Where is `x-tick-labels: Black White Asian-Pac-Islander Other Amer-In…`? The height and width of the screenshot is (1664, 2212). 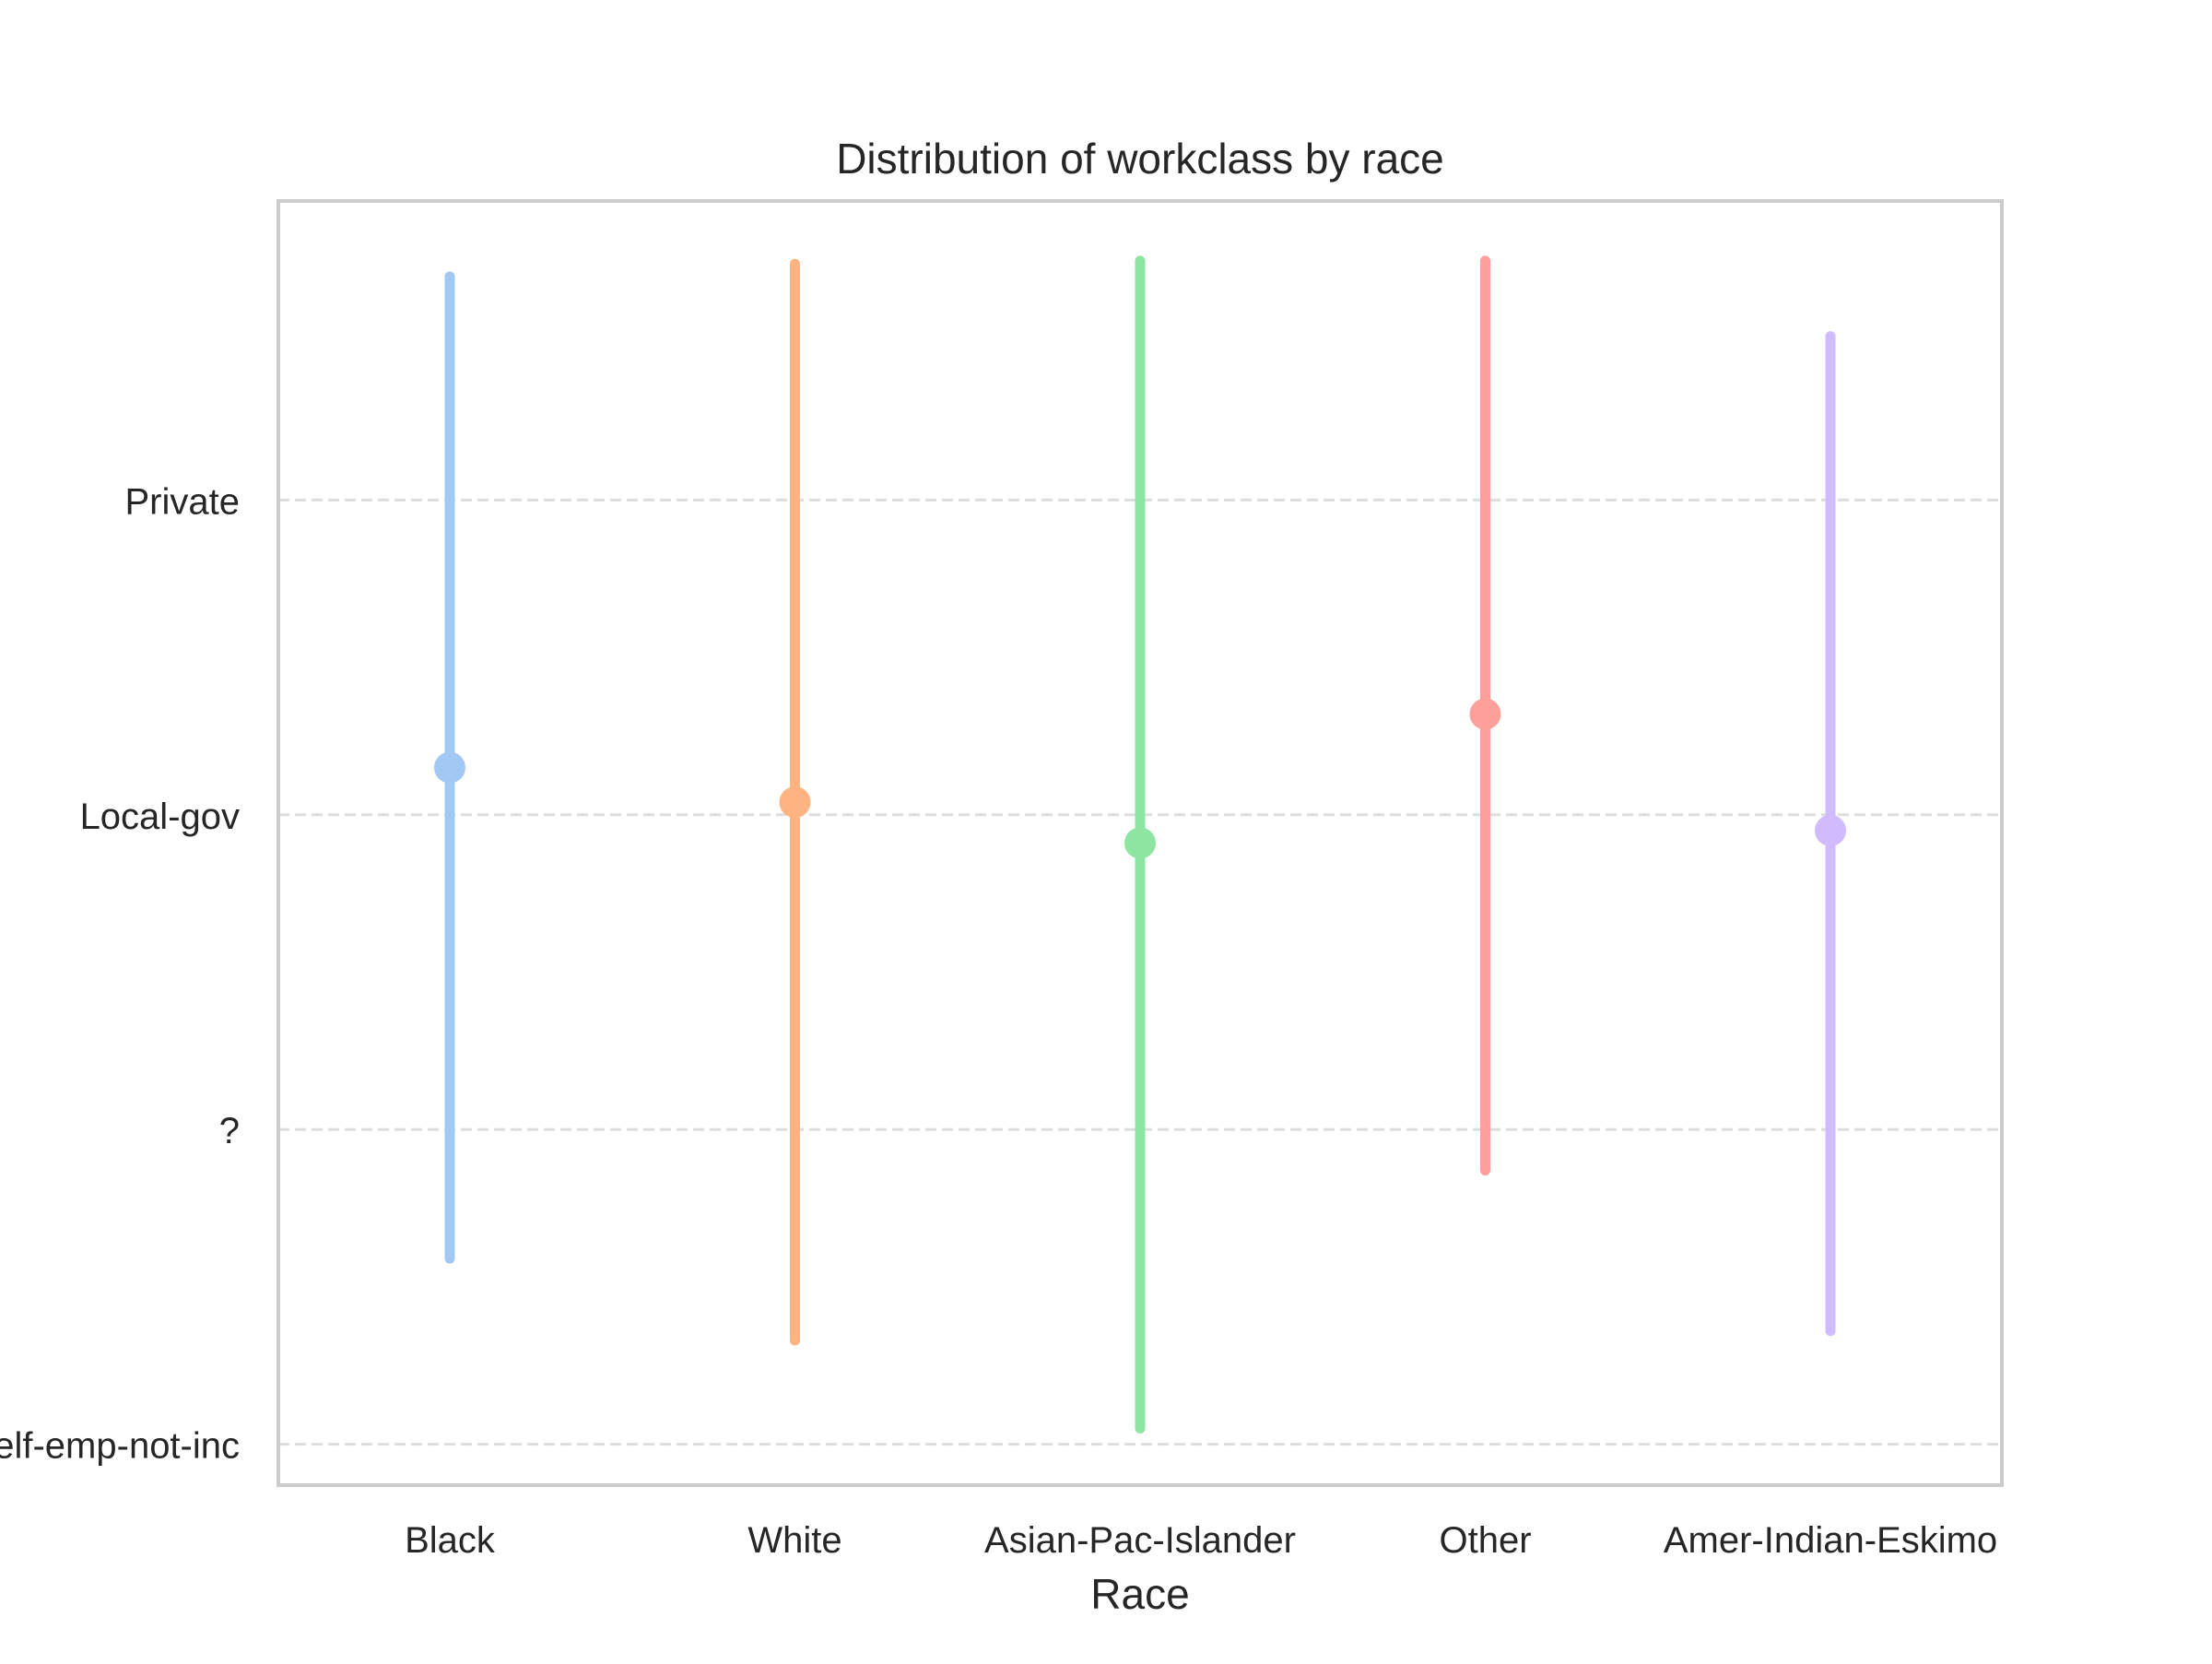
x-tick-labels: Black White Asian-Pac-Islander Other Amer-In… is located at coordinates (1201, 1540).